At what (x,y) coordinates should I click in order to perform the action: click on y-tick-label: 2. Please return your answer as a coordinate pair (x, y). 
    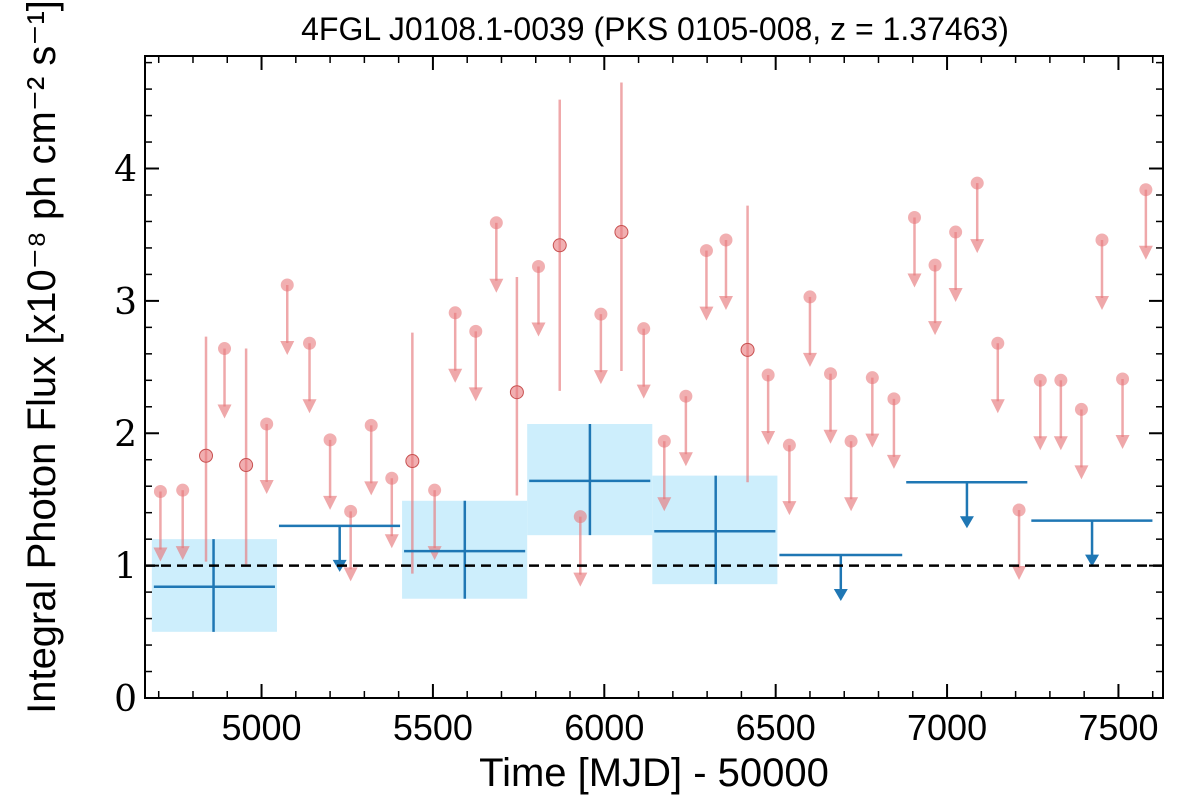
    Looking at the image, I should click on (125, 434).